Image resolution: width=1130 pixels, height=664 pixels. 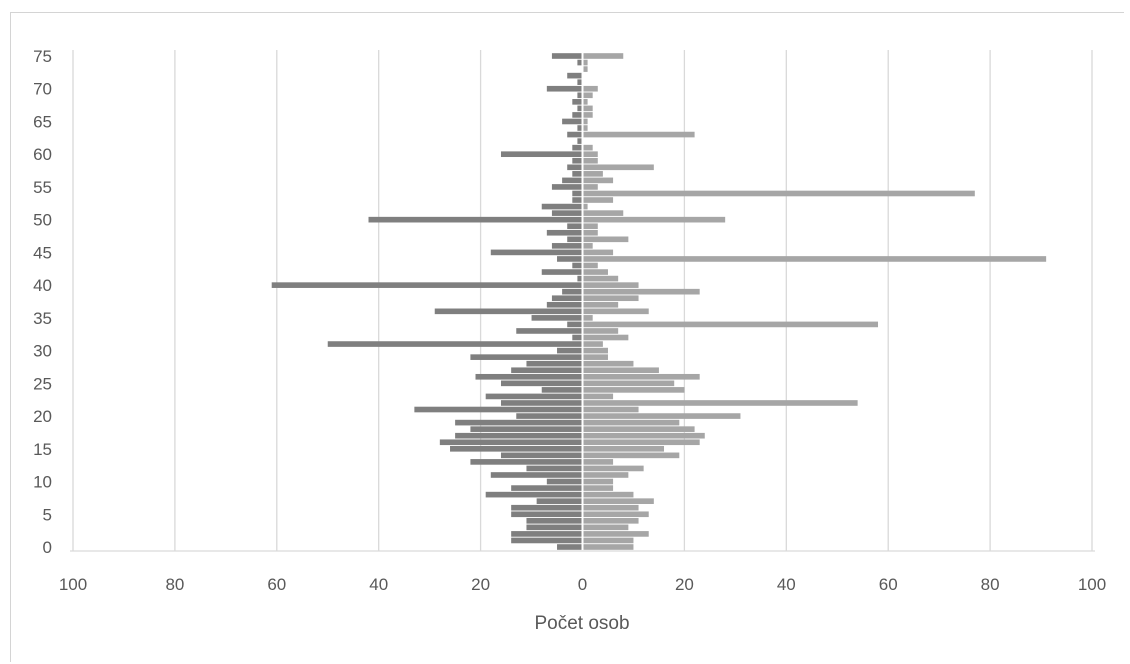 I want to click on y-tick-label: 45, so click(x=42, y=252).